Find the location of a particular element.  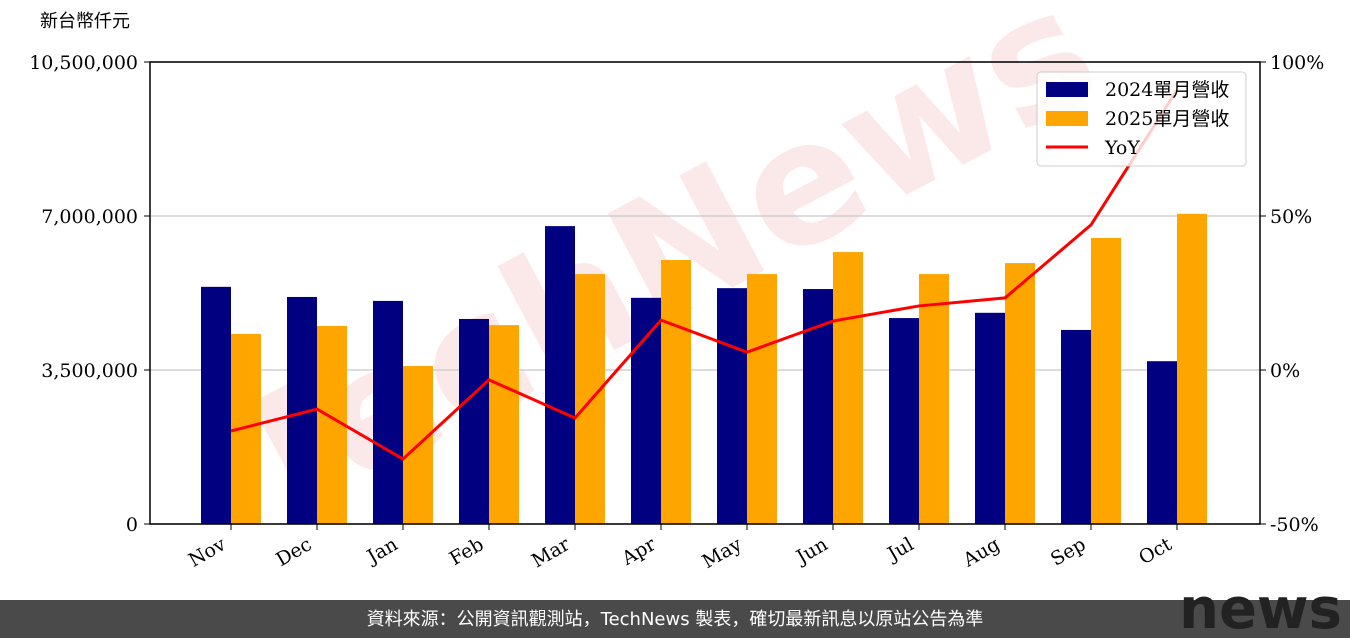

footer-source: 資料來源：公開資訊觀測站，TechNews 製表，確切最新訊息以原站公告為準 is located at coordinates (675, 619).